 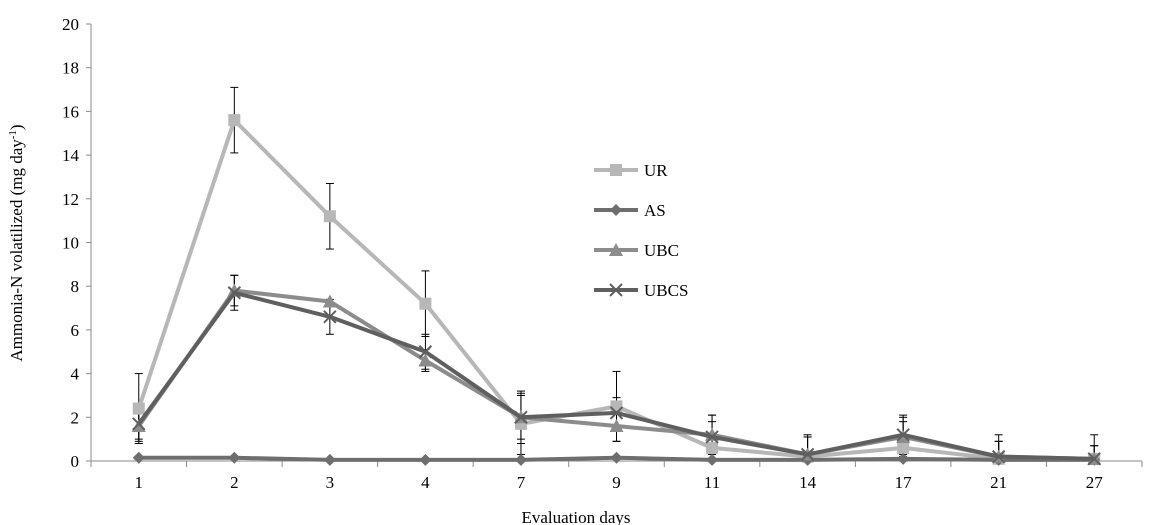 What do you see at coordinates (1095, 482) in the screenshot?
I see `x-tick-label: 27` at bounding box center [1095, 482].